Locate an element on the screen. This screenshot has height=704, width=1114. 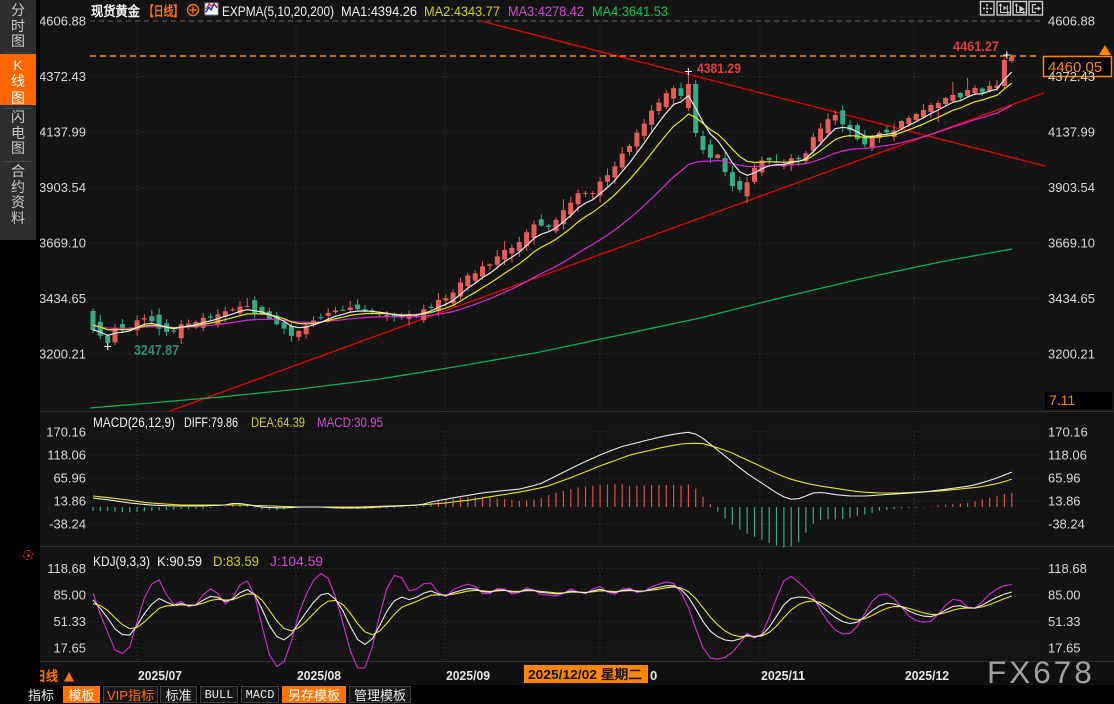
svg-text: DIFF:79.86 is located at coordinates (211, 422).